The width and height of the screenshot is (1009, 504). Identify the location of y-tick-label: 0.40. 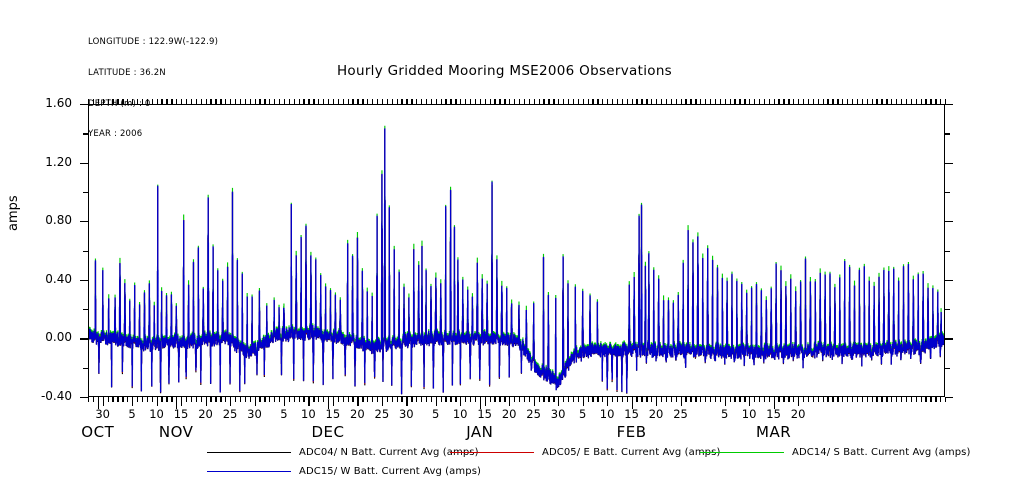
(58, 278).